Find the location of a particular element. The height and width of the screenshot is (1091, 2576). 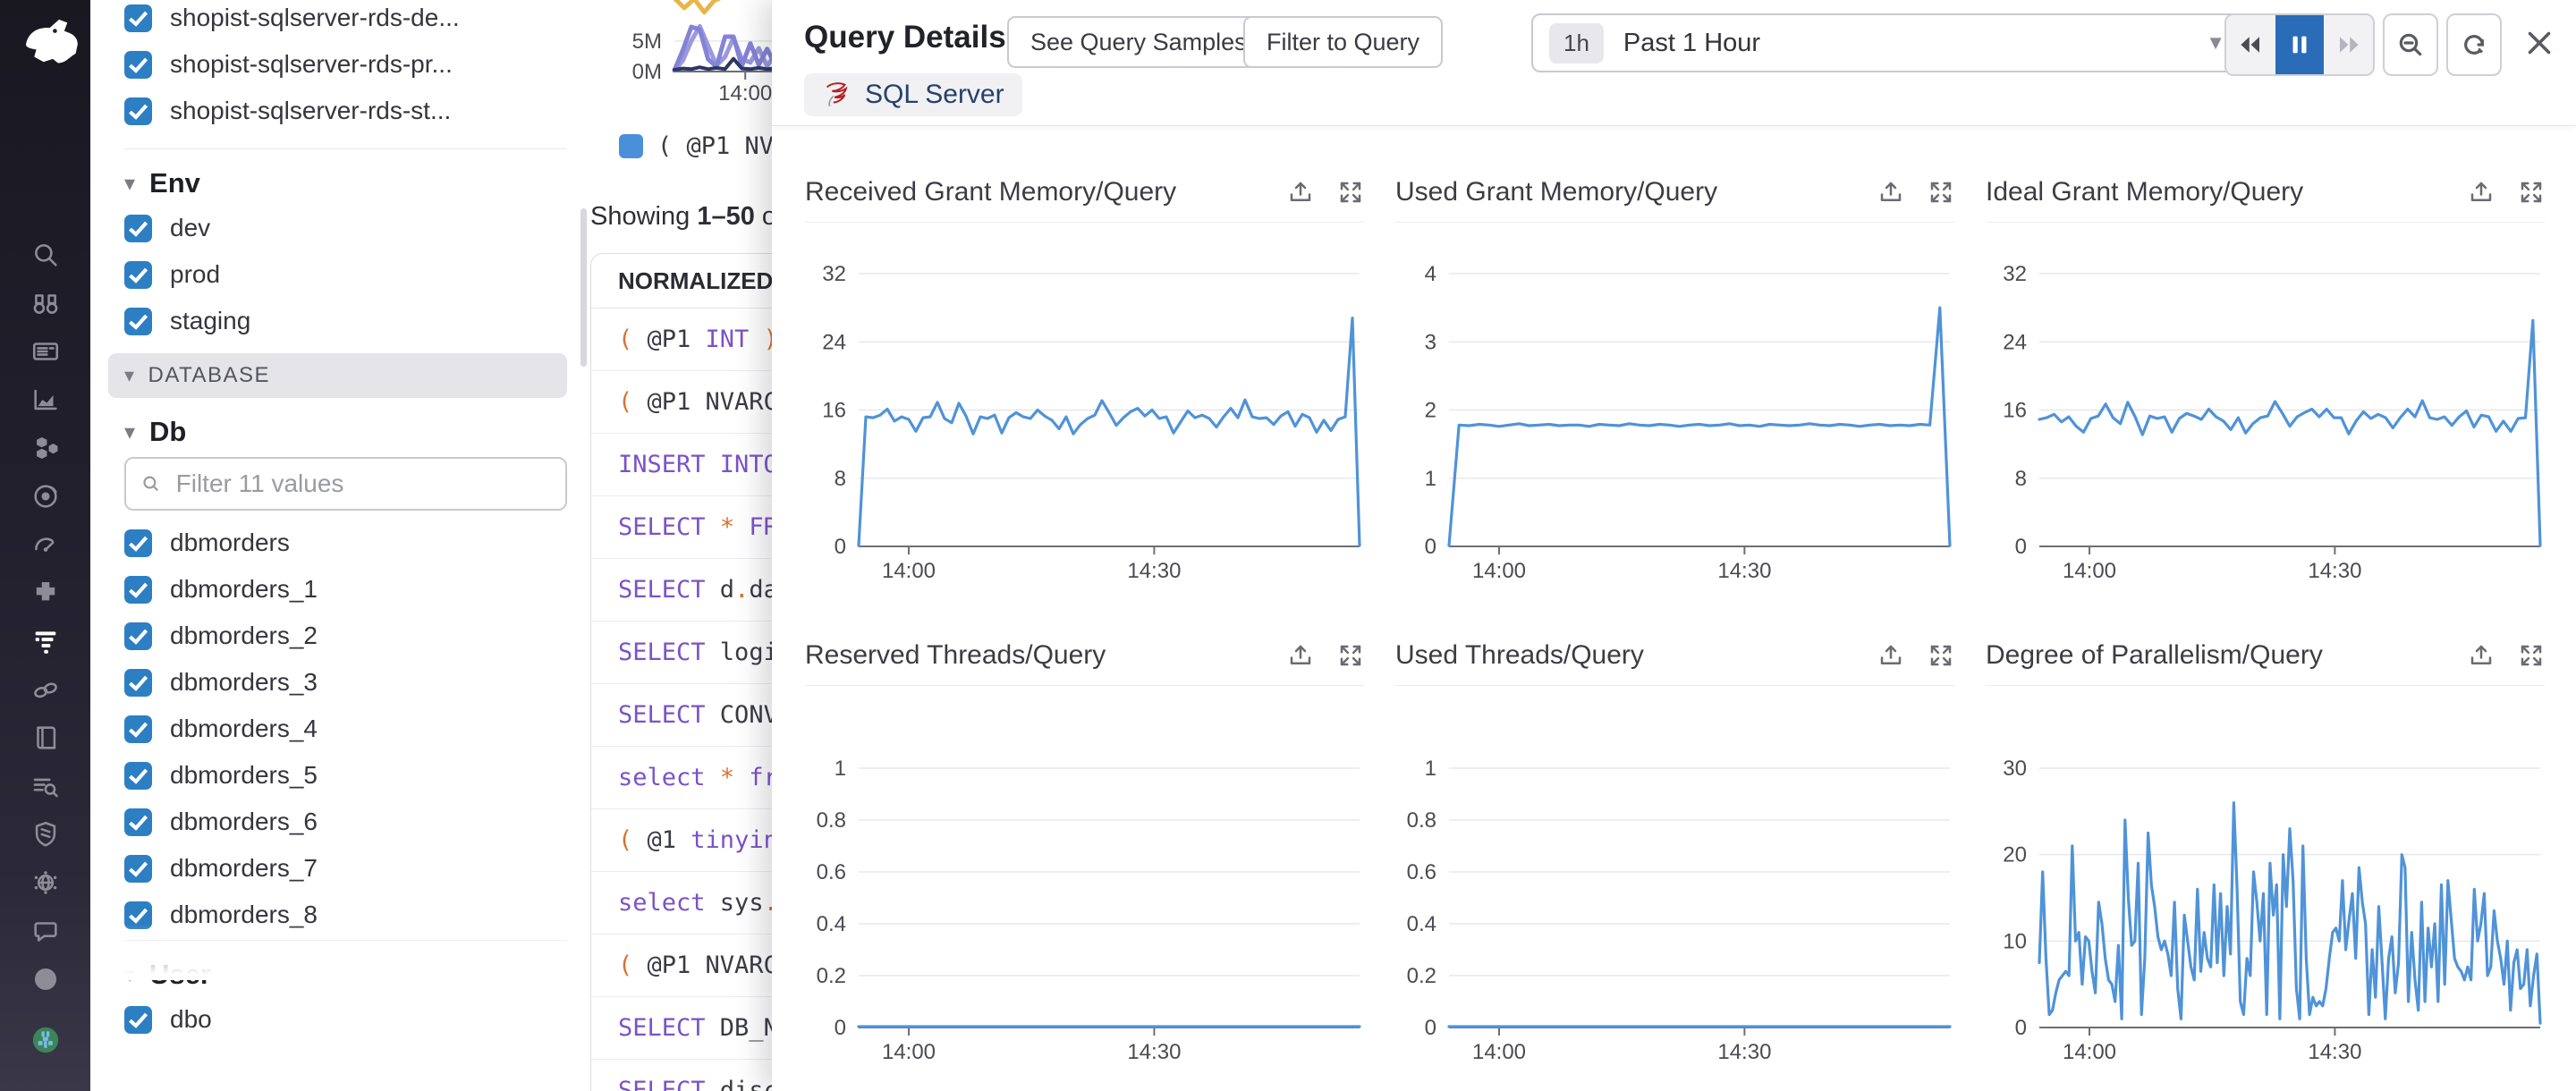

notebooks-icon is located at coordinates (45, 738).